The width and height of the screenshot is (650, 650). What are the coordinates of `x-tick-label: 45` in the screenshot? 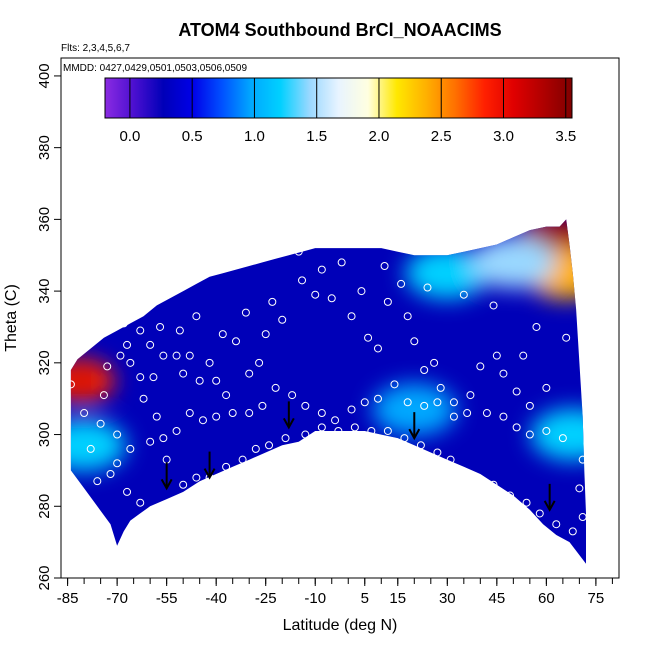 It's located at (496, 598).